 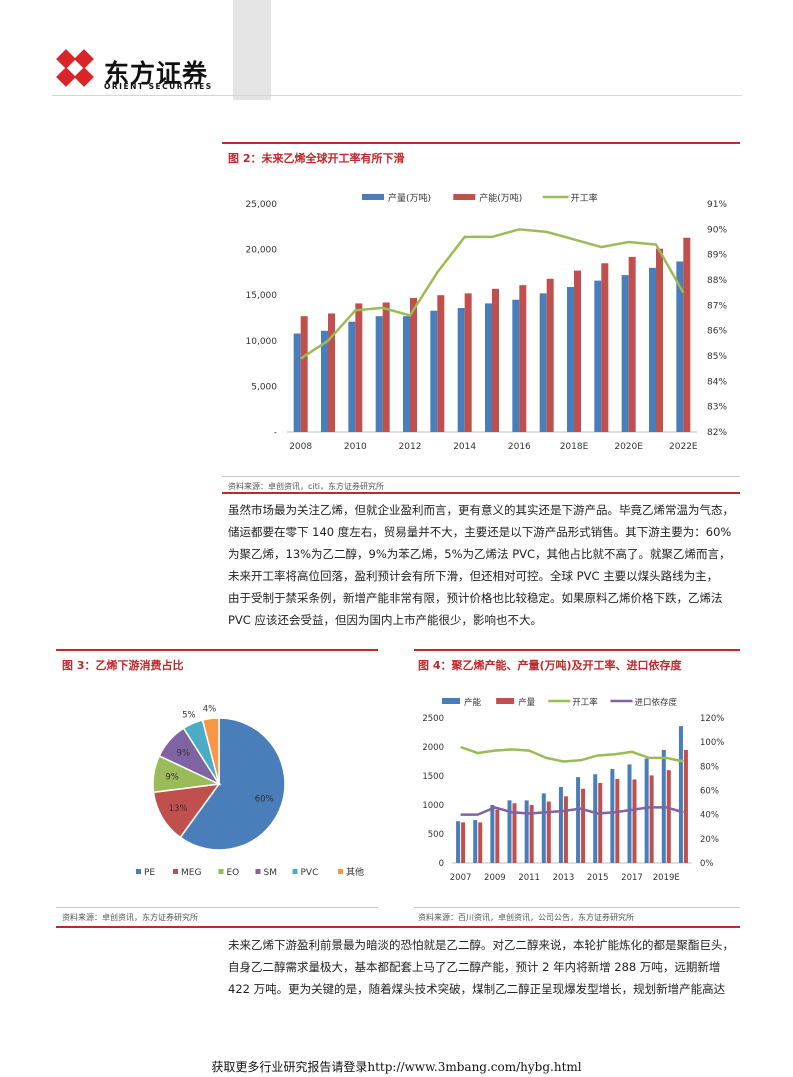 What do you see at coordinates (355, 872) in the screenshot?
I see `legend-label: 其他` at bounding box center [355, 872].